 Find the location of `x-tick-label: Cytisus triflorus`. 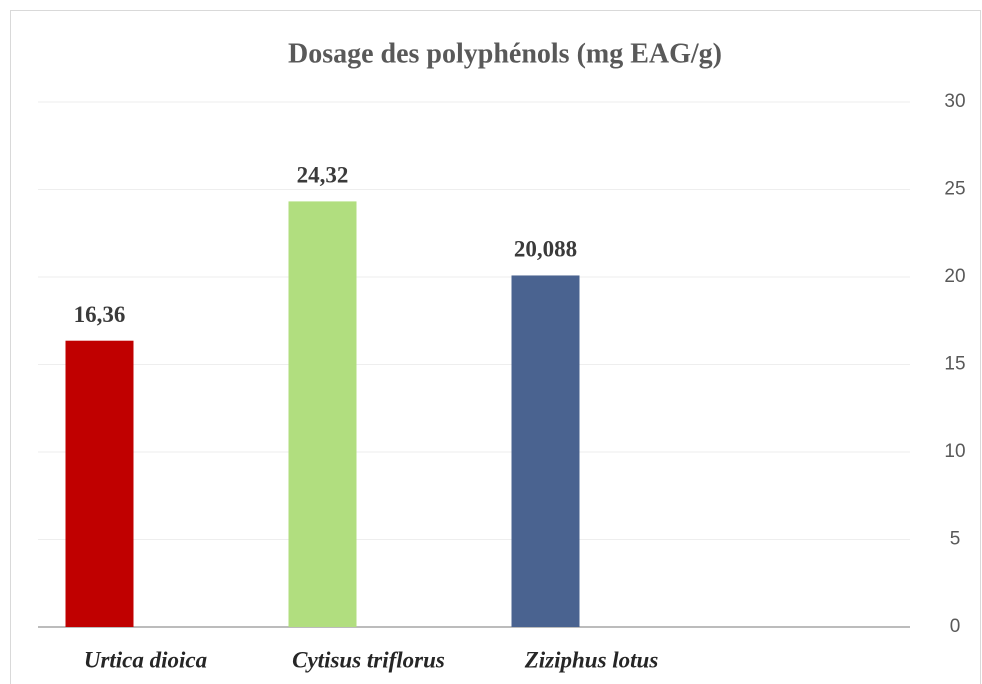

x-tick-label: Cytisus triflorus is located at coordinates (368, 659).